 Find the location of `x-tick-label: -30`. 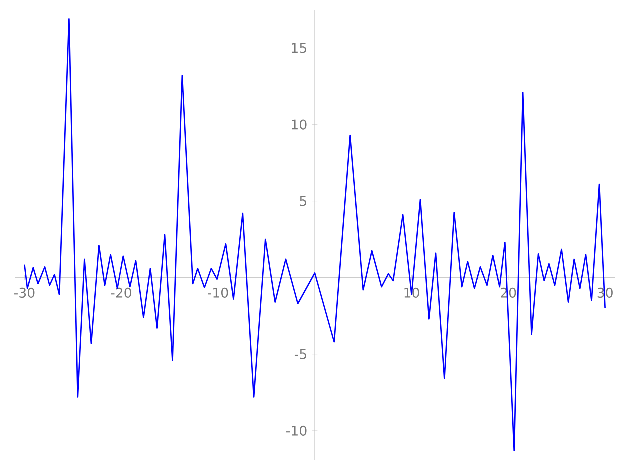

x-tick-label: -30 is located at coordinates (24, 293).